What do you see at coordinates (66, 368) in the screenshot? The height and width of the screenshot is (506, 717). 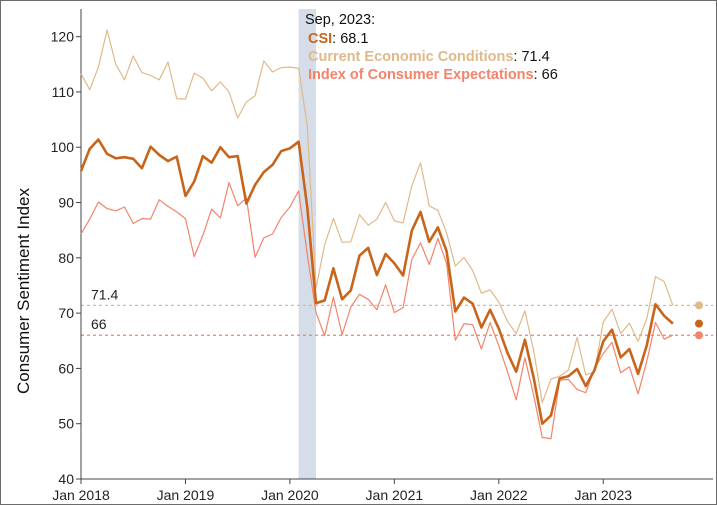 I see `y-tick-label: 60` at bounding box center [66, 368].